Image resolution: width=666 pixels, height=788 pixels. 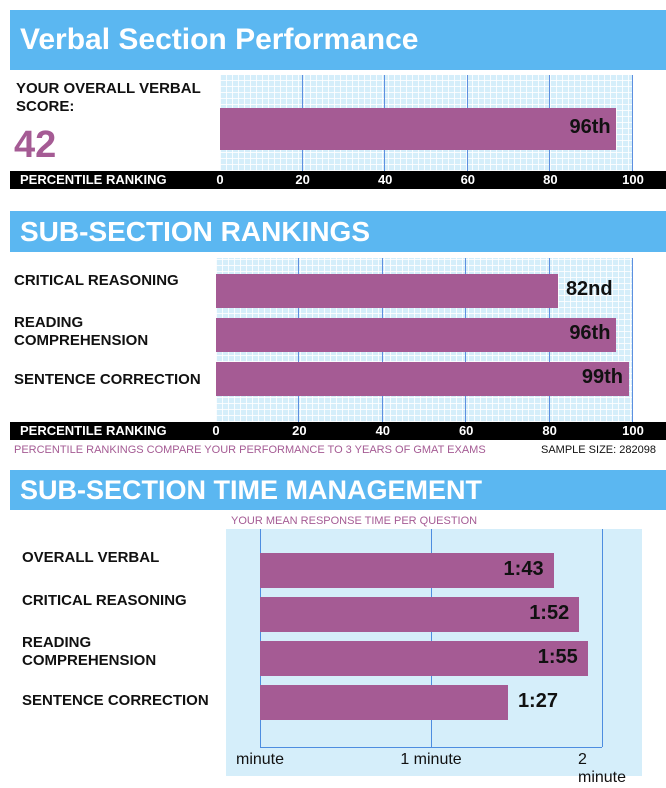 I want to click on mean-response-time-title: YOUR MEAN RESPONSE TIME PER QUESTION, so click(x=354, y=521).